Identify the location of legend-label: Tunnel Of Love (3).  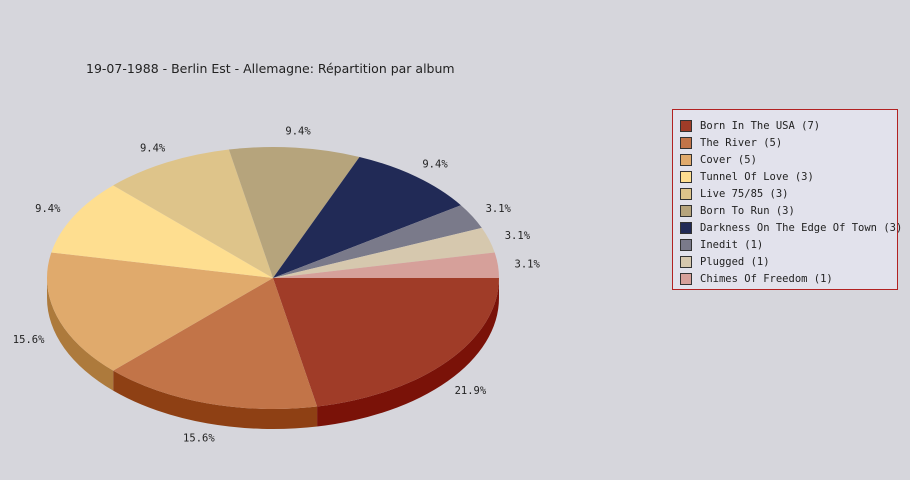
(757, 176).